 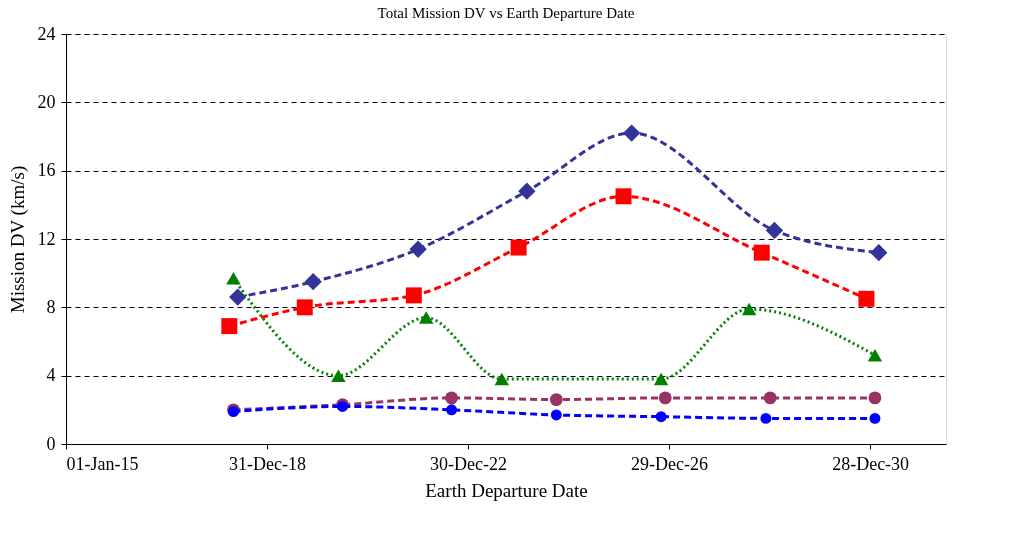 What do you see at coordinates (17, 239) in the screenshot?
I see `y-axis-title: Mission DV (km/s)` at bounding box center [17, 239].